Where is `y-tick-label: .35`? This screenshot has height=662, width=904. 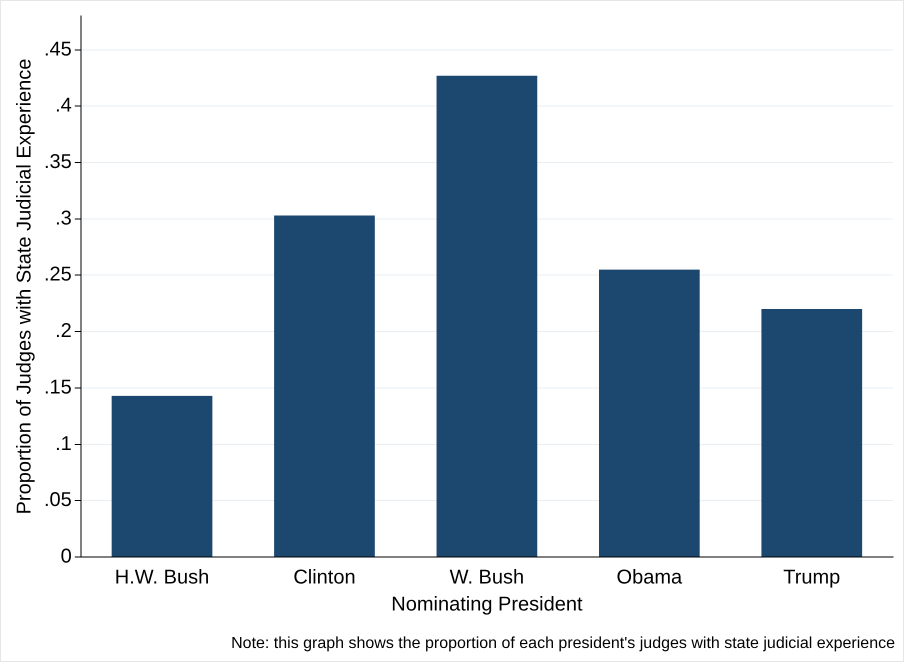 y-tick-label: .35 is located at coordinates (58, 162).